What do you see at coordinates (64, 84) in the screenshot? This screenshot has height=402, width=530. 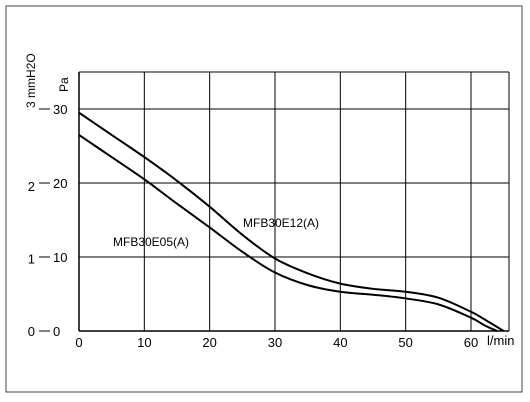 I see `y-unit-pa: Pa` at bounding box center [64, 84].